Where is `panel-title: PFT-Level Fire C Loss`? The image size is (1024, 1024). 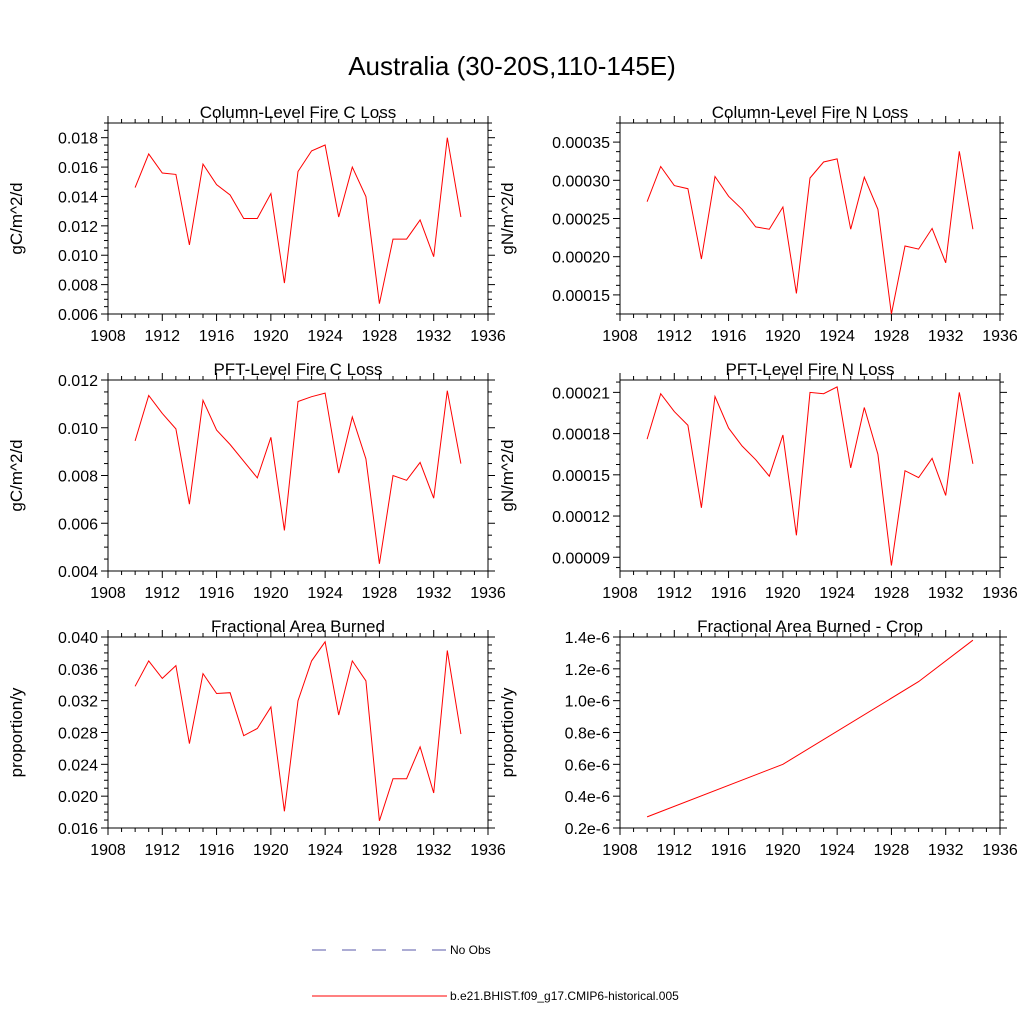 panel-title: PFT-Level Fire C Loss is located at coordinates (297, 369).